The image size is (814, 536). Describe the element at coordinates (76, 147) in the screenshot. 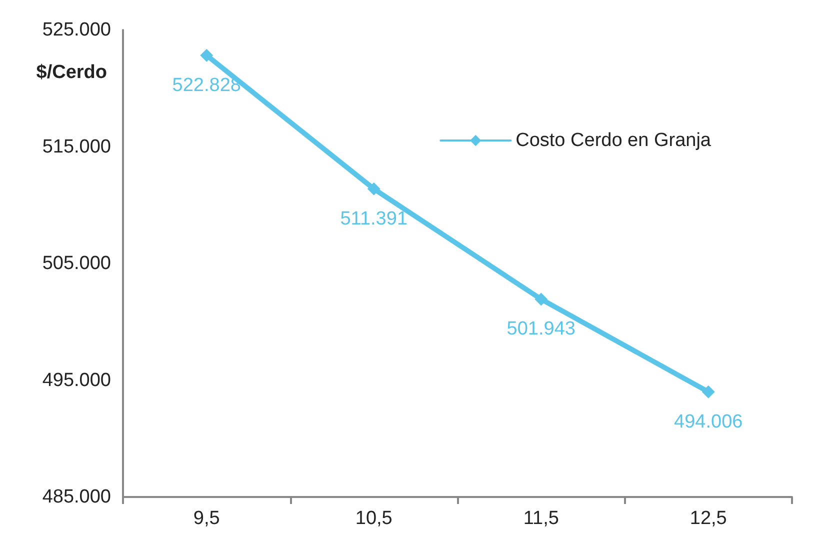

I see `y-tick-label: 515.000` at that location.